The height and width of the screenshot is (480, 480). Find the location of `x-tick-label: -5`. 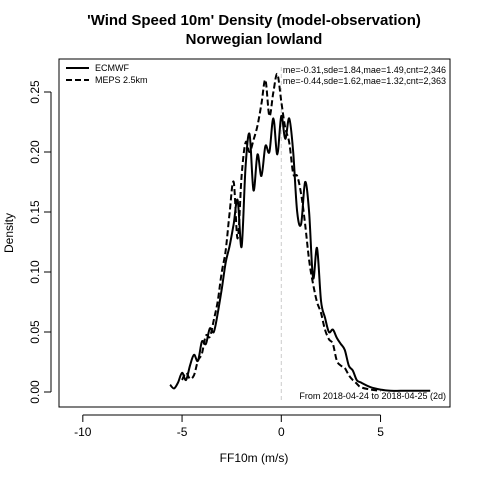

x-tick-label: -5 is located at coordinates (182, 432).